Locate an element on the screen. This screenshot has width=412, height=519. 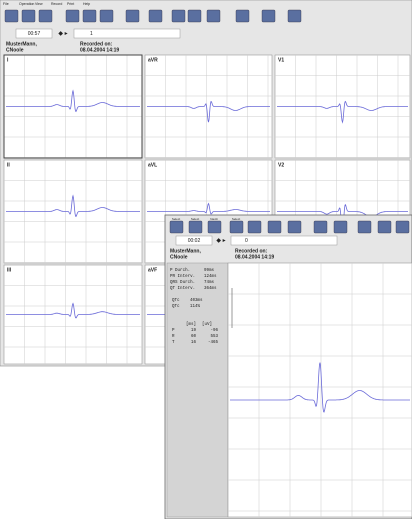
table-cell: 553 is located at coordinates (214, 337).